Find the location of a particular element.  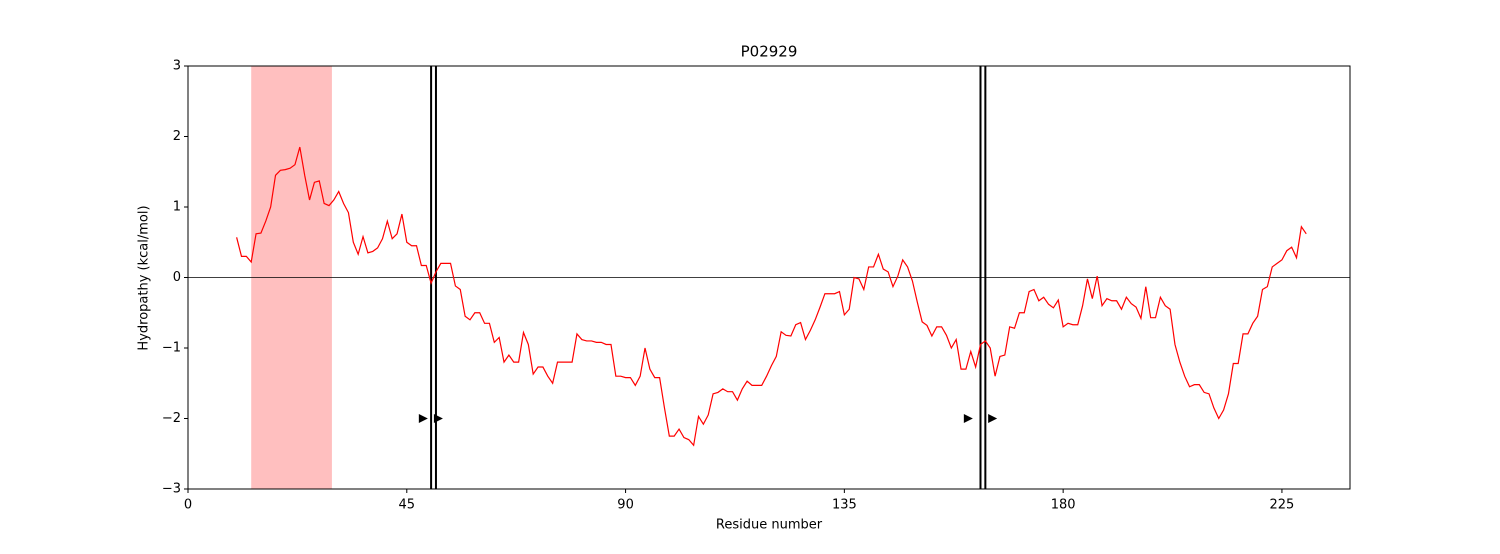

y-tick-label: 2 is located at coordinates (177, 136).